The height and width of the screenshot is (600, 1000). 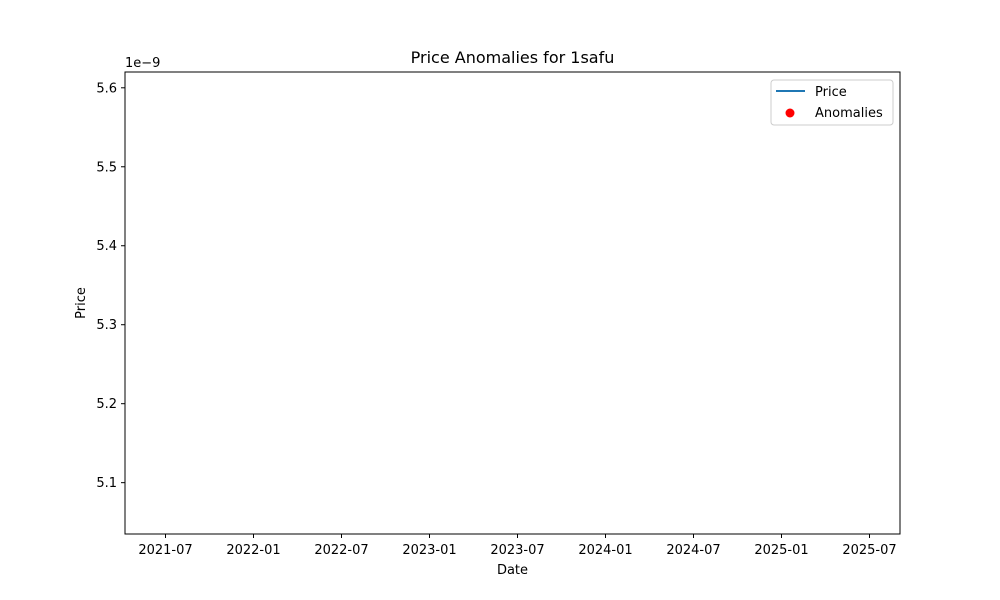 I want to click on legend-price-label: Price, so click(x=831, y=92).